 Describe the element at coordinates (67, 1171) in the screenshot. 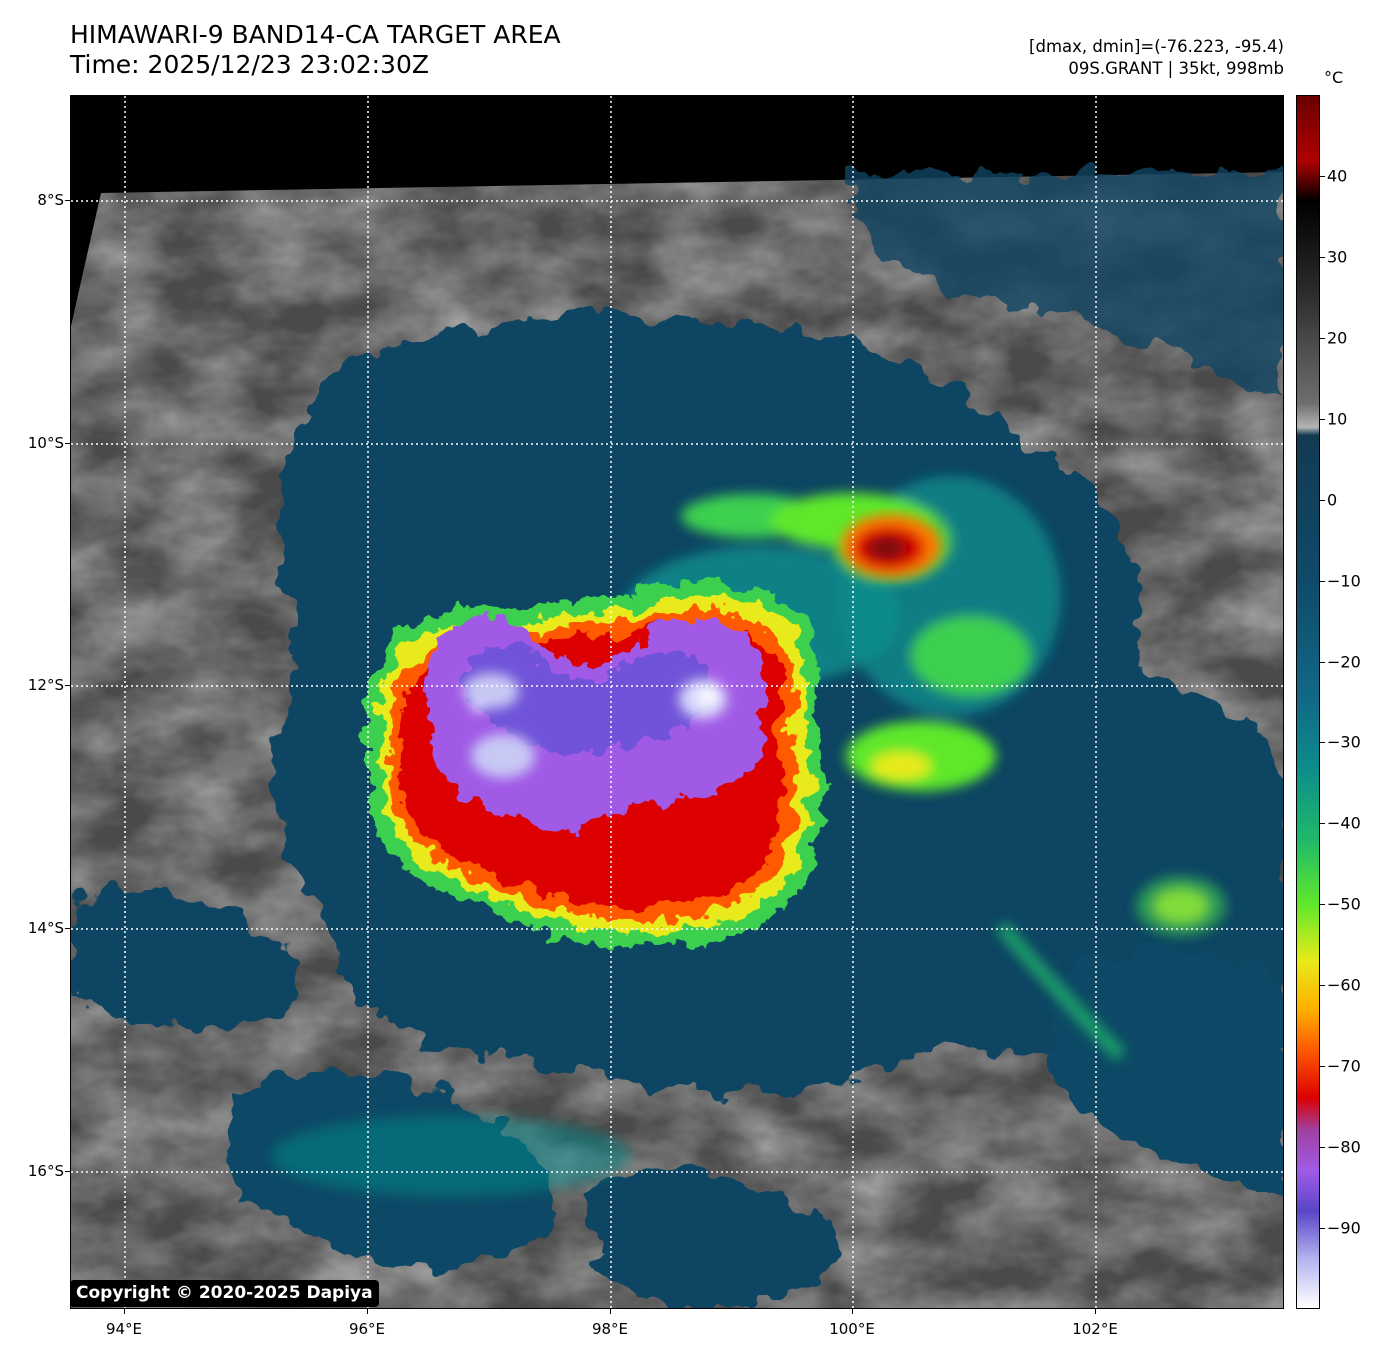

I see `lat-tick-16s` at that location.